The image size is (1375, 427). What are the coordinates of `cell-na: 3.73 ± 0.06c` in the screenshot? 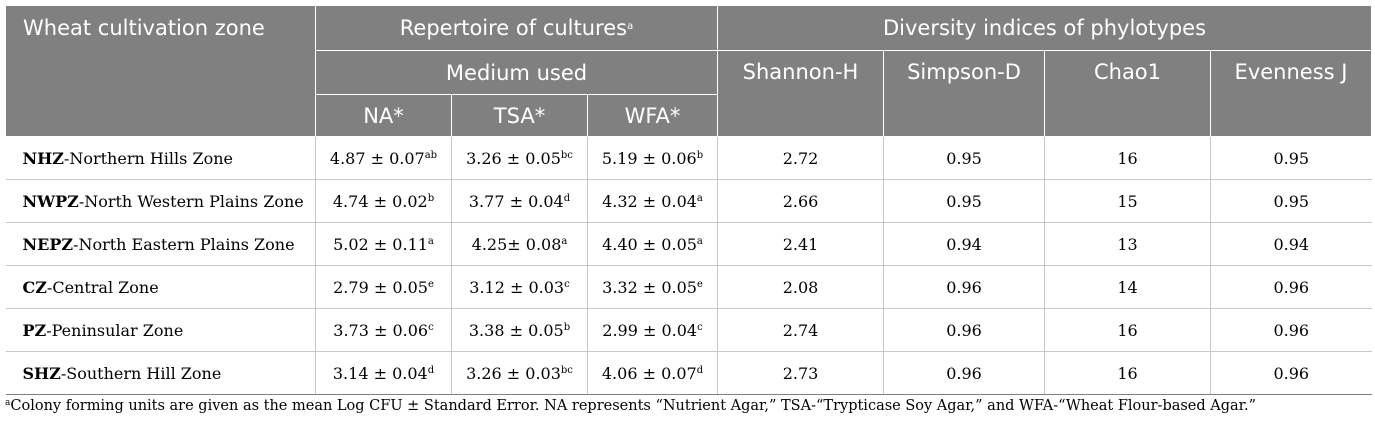 It's located at (383, 330).